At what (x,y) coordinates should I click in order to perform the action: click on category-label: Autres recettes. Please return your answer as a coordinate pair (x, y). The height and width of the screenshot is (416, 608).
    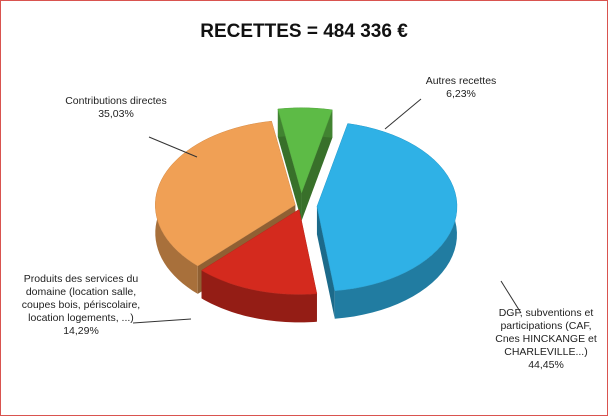
    Looking at the image, I should click on (461, 81).